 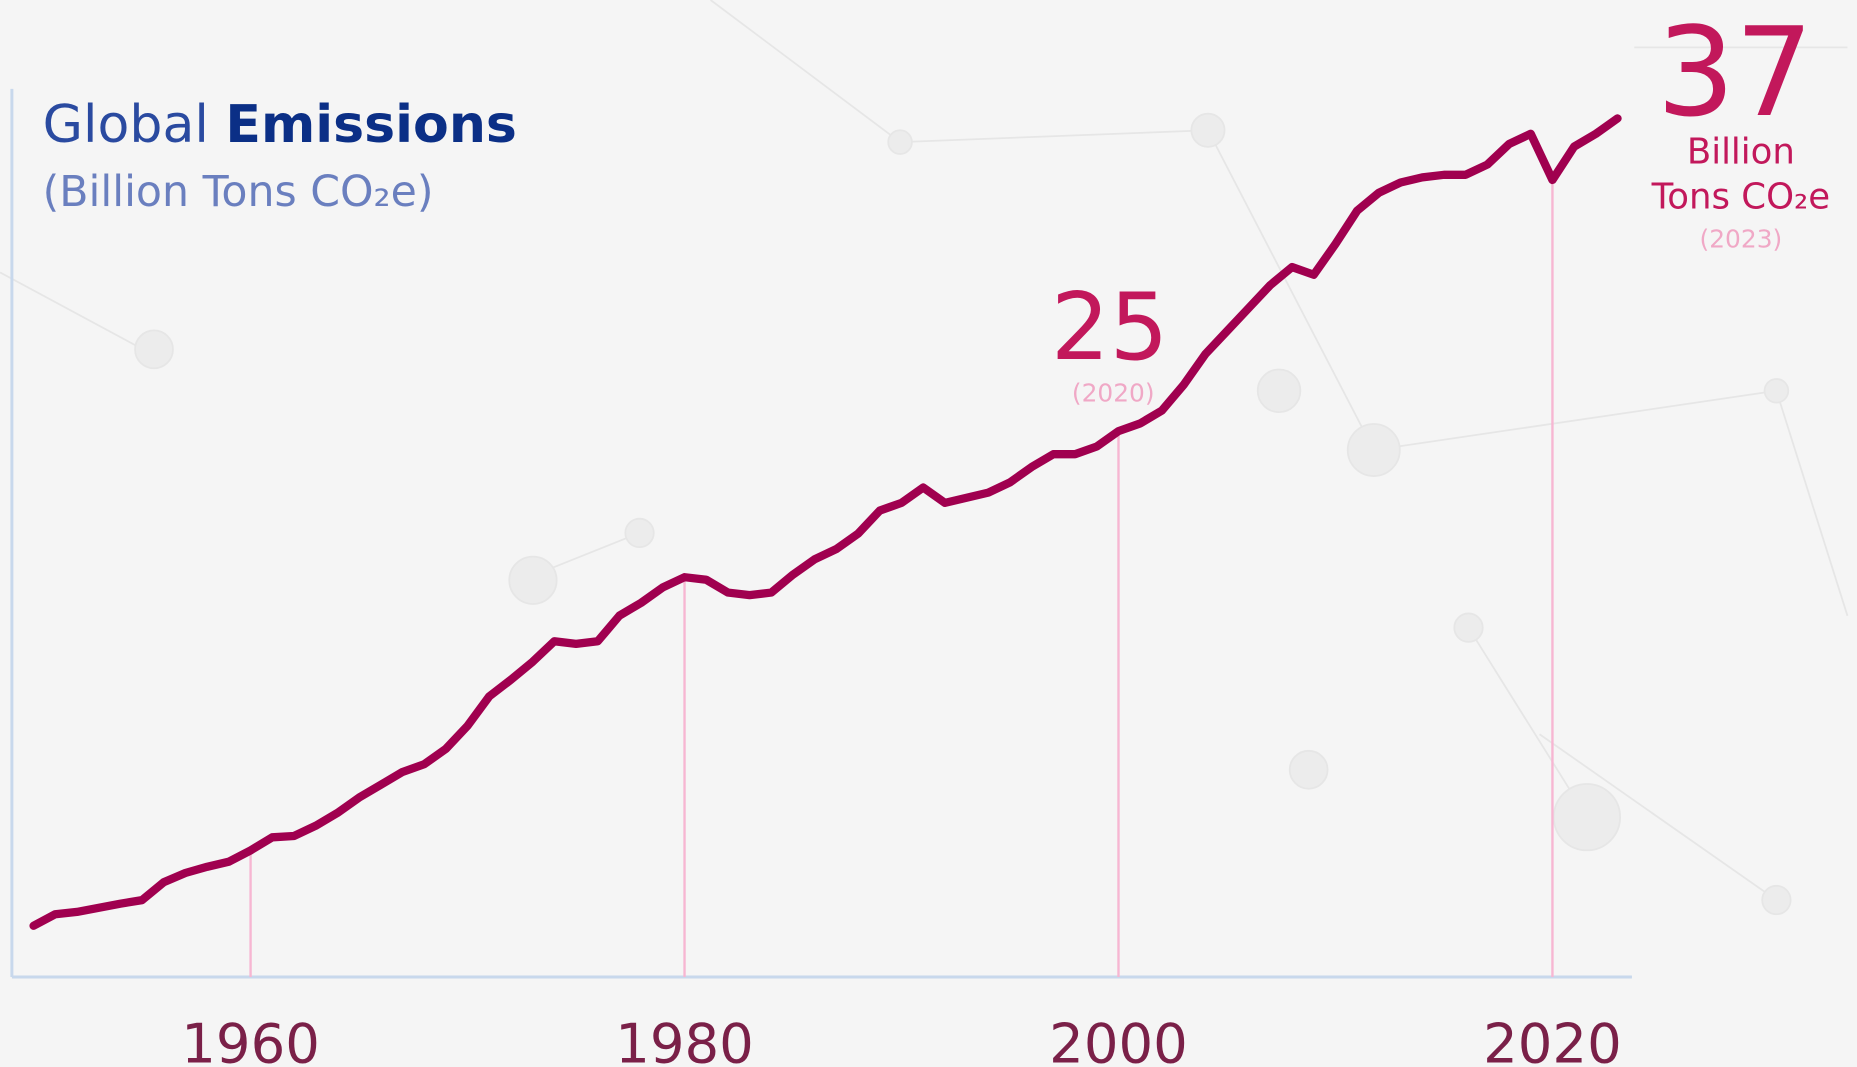 What do you see at coordinates (1735, 73) in the screenshot?
I see `annotation-value: 37` at bounding box center [1735, 73].